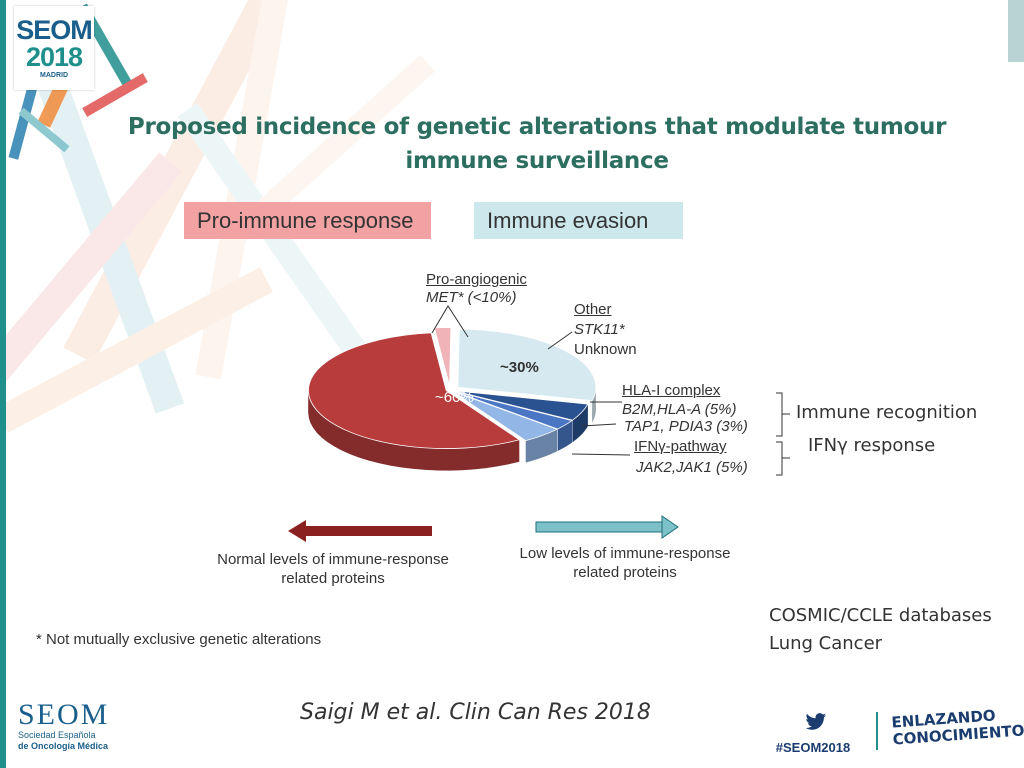  I want to click on hashtag: #SEOM2018, so click(813, 747).